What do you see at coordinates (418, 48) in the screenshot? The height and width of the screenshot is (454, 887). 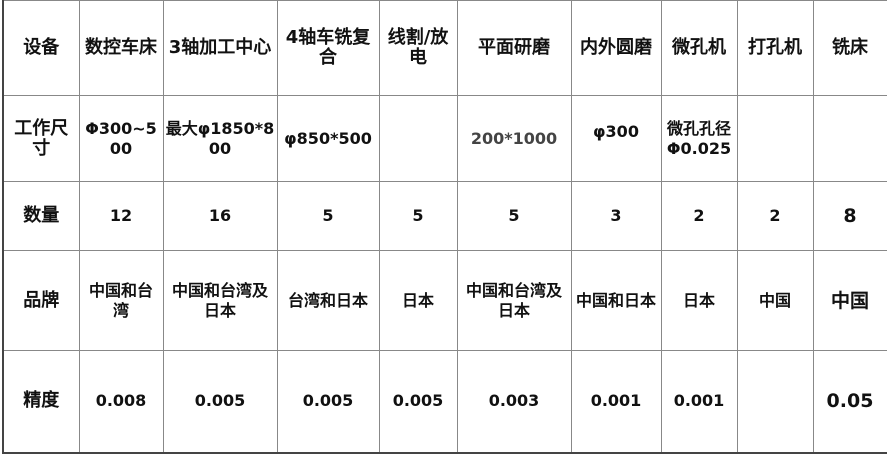 I see `column-header: 线割/放电` at bounding box center [418, 48].